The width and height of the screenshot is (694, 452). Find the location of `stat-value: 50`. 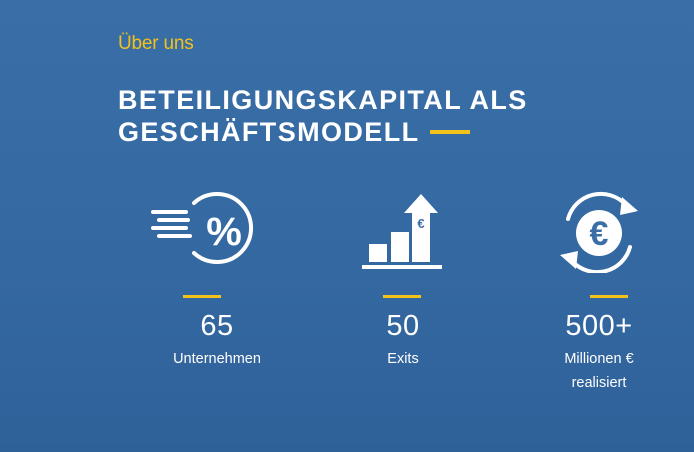

stat-value: 50 is located at coordinates (403, 326).